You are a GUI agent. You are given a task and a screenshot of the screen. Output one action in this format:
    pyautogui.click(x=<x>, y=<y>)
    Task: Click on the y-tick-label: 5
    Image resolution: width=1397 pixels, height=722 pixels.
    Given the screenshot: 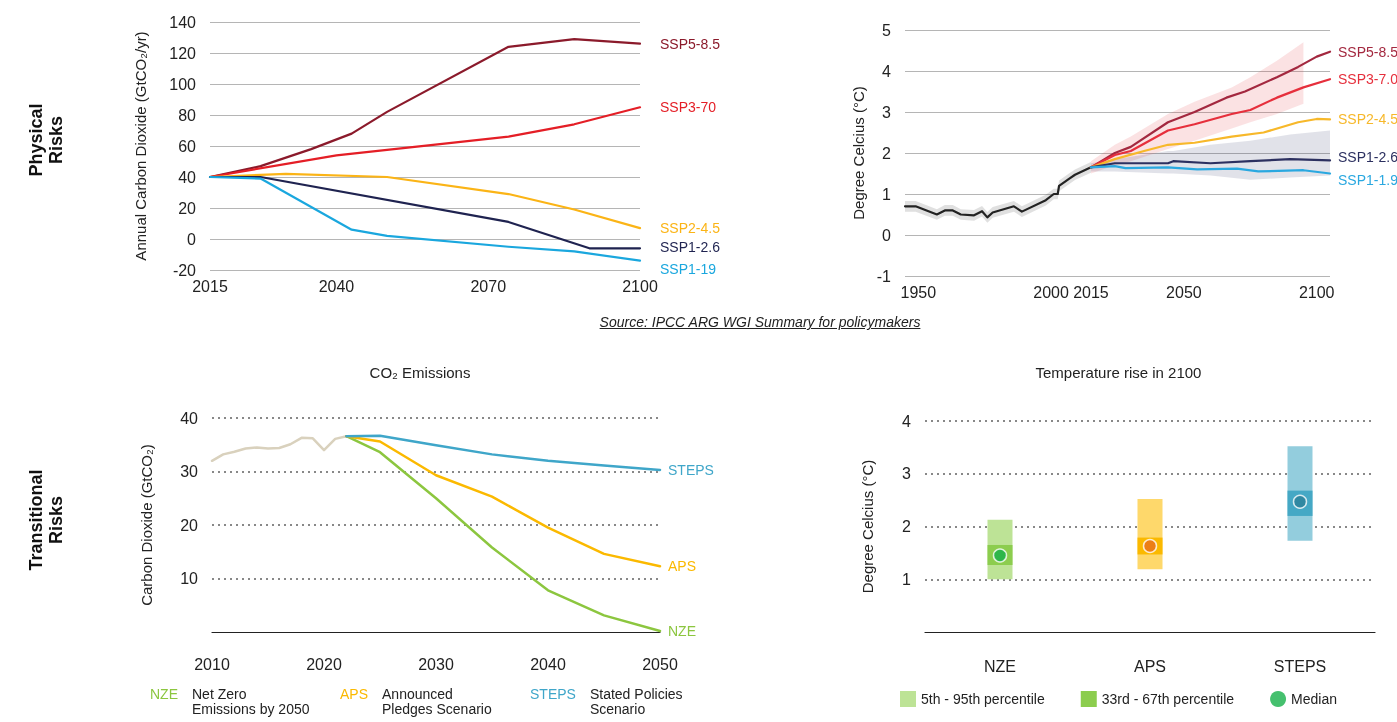 What is the action you would take?
    pyautogui.click(x=887, y=30)
    